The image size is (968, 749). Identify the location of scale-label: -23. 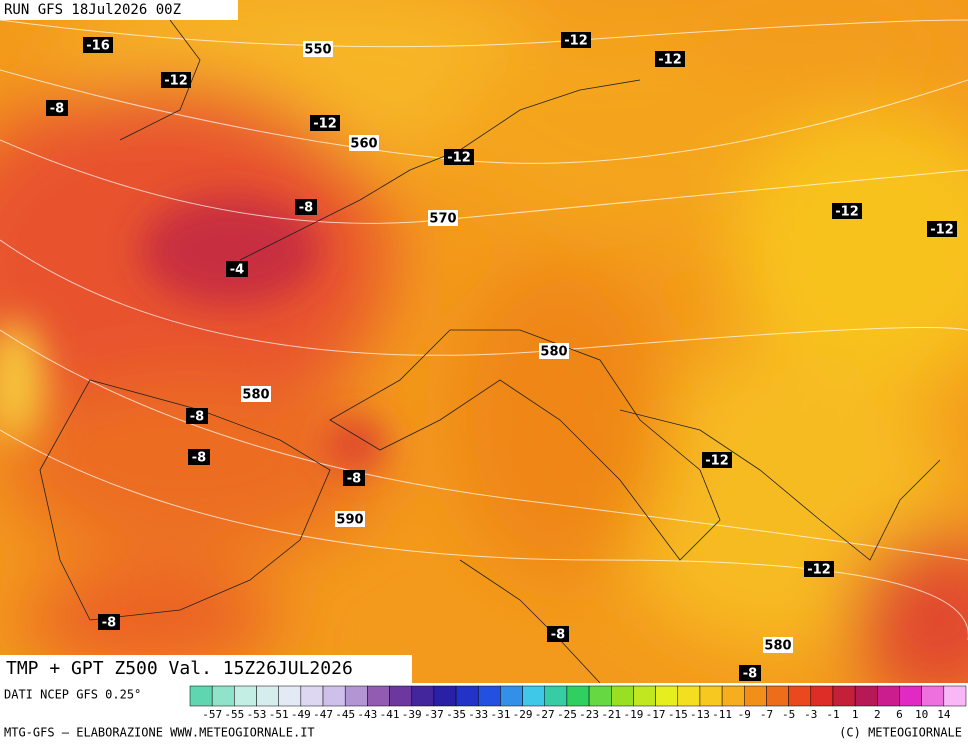
(589, 714).